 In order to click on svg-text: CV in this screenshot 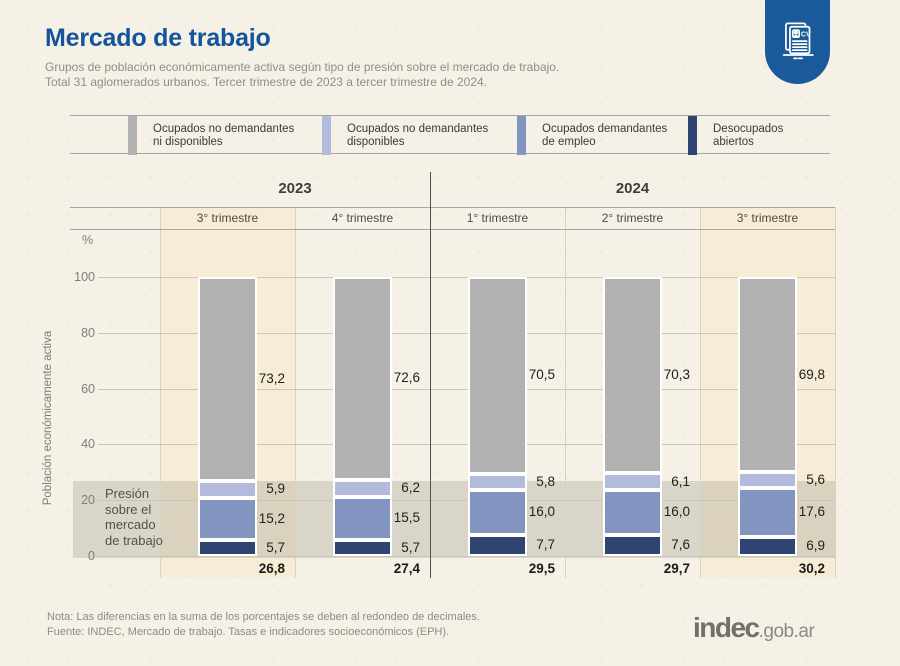, I will do `click(805, 35)`.